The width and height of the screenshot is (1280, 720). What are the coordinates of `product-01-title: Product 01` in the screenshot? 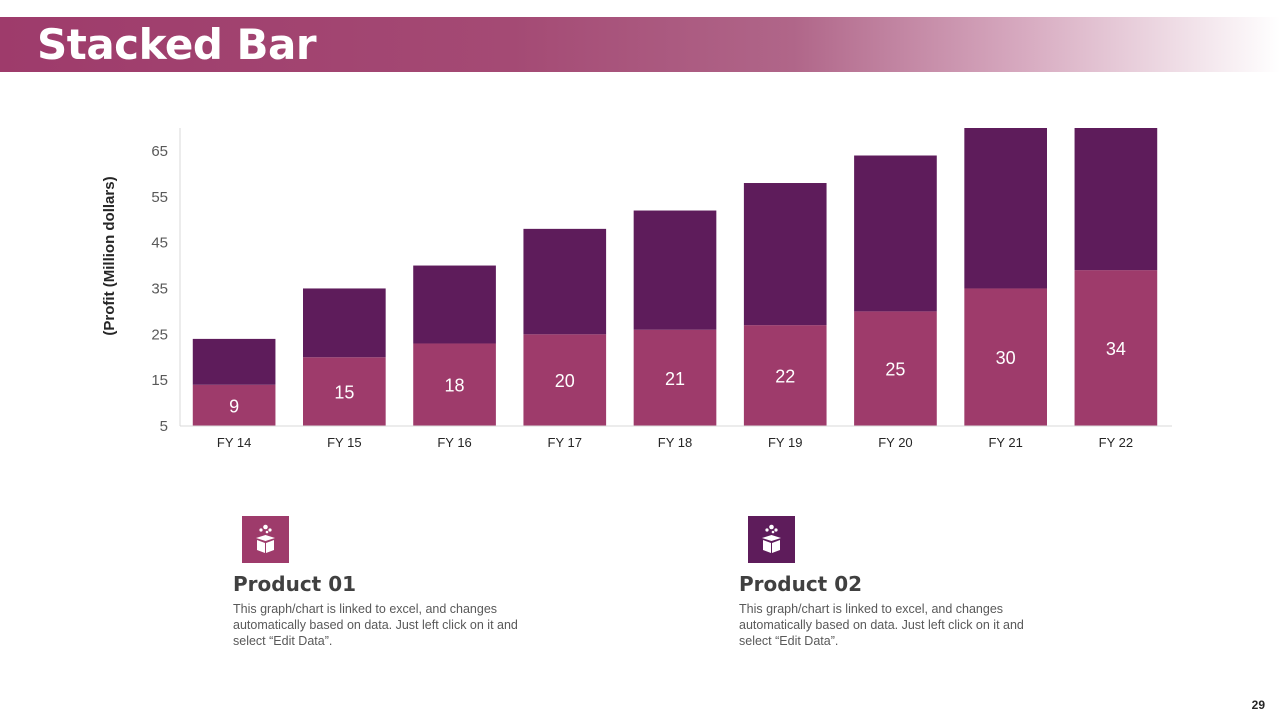 It's located at (295, 584).